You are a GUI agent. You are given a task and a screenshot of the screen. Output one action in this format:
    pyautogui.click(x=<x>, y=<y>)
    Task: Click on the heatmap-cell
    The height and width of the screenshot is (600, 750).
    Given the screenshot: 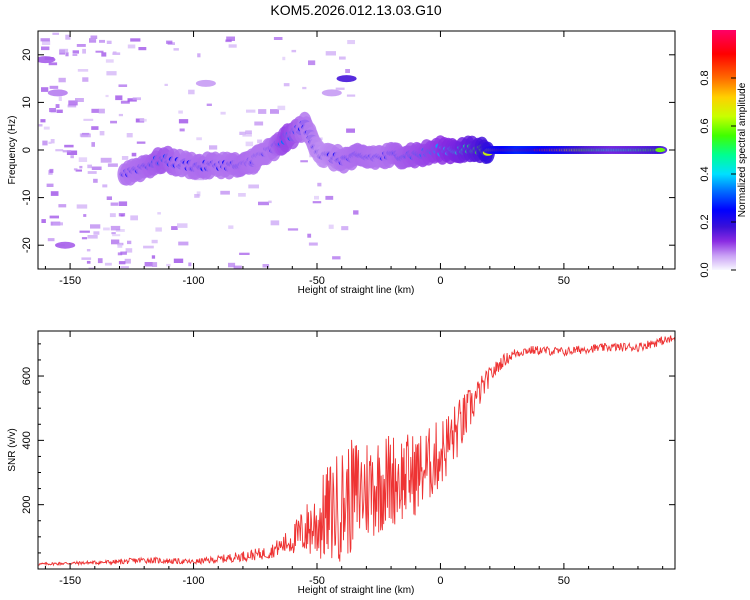 What is the action you would take?
    pyautogui.click(x=660, y=150)
    